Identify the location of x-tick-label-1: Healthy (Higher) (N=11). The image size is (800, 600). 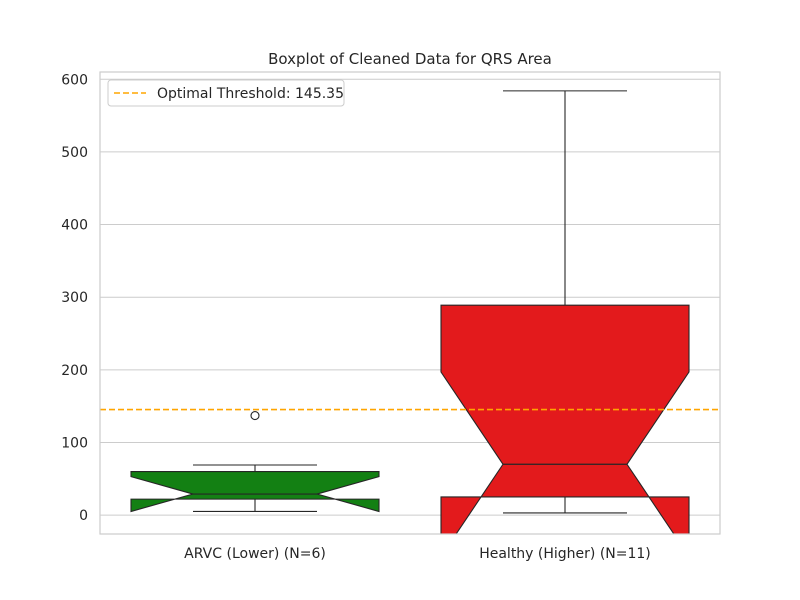
(565, 554).